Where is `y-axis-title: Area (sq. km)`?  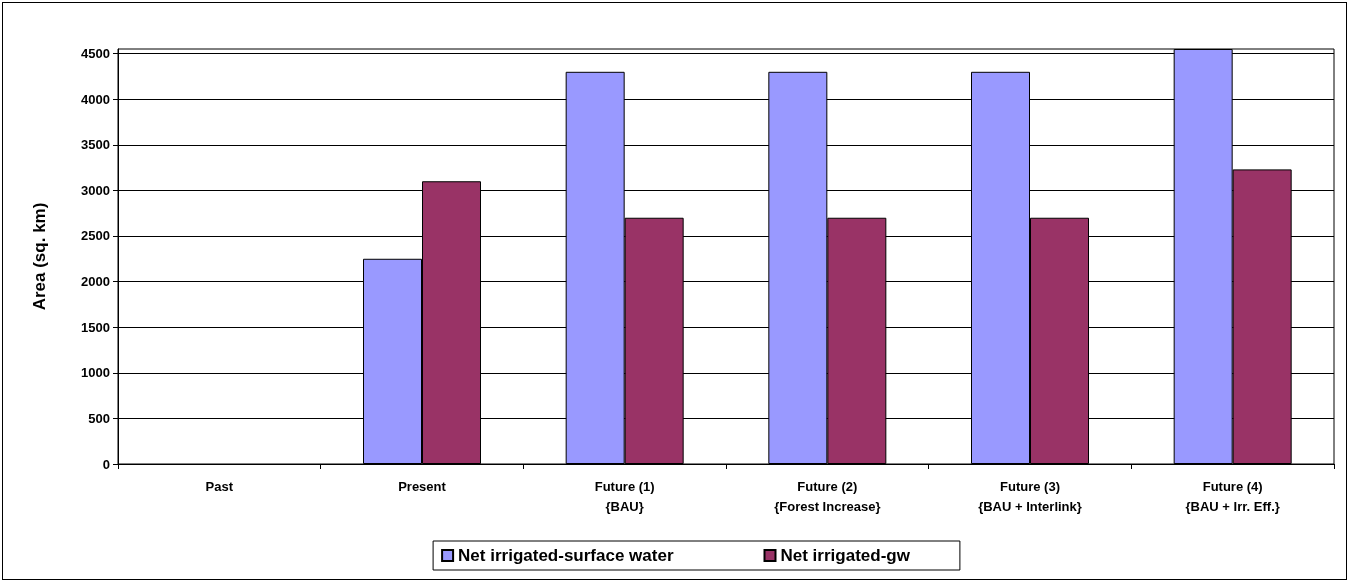
y-axis-title: Area (sq. km) is located at coordinates (39, 256).